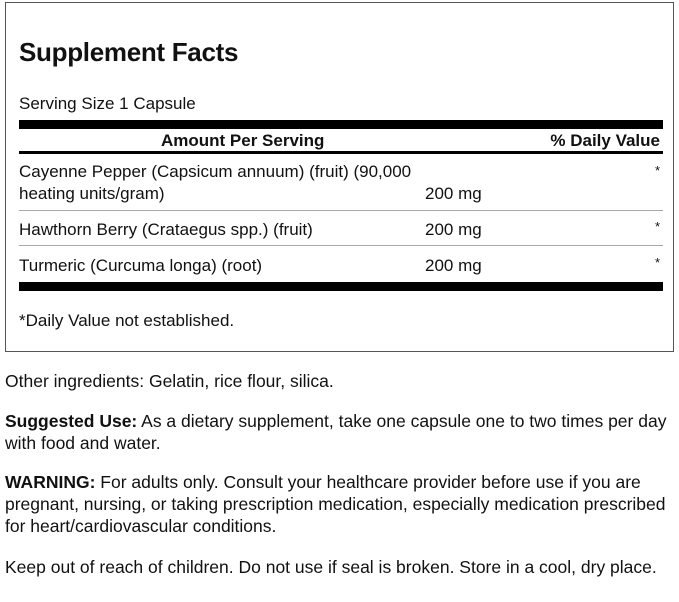  Describe the element at coordinates (127, 320) in the screenshot. I see `footnote: *Daily Value not established.` at that location.